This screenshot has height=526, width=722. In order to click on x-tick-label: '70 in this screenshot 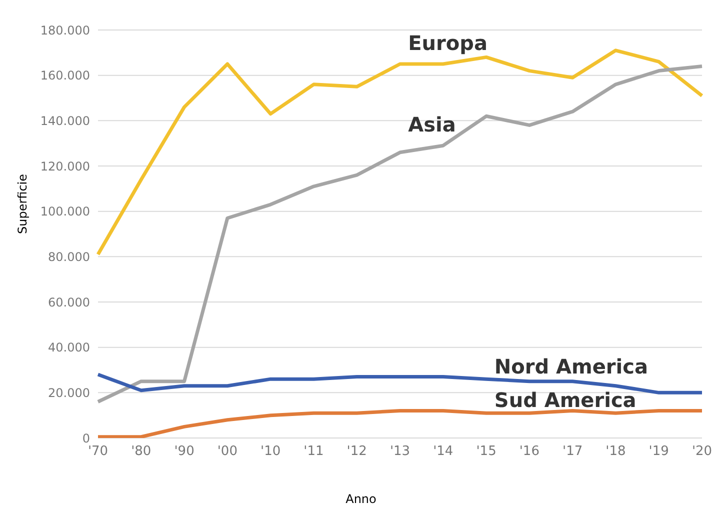, I will do `click(98, 452)`.